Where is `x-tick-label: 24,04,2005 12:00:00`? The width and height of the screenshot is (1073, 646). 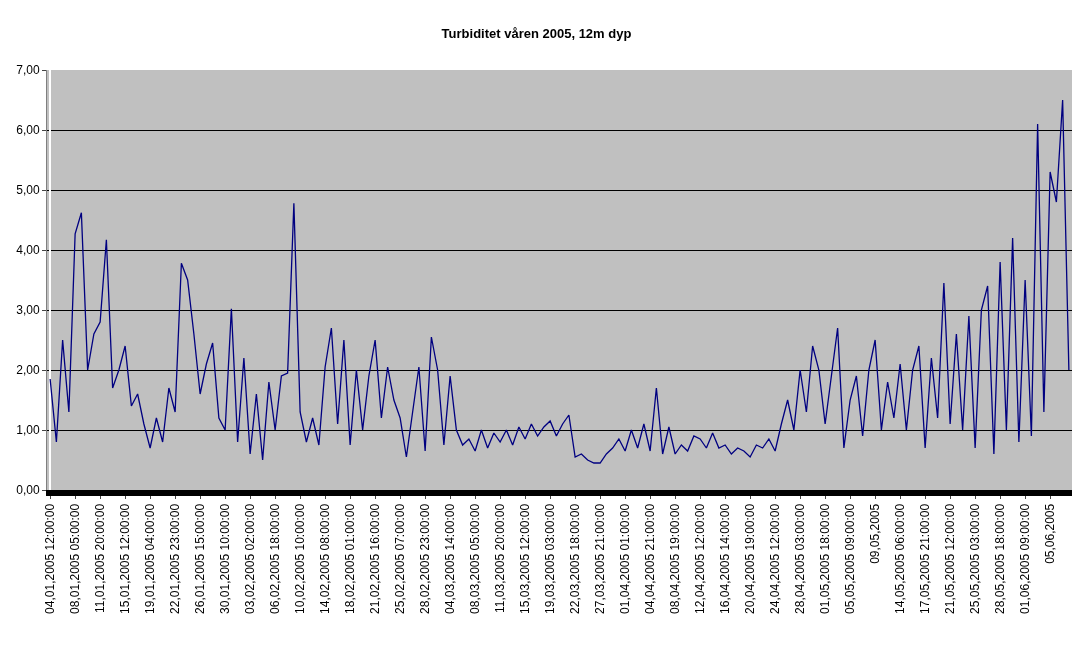 x-tick-label: 24,04,2005 12:00:00 is located at coordinates (775, 558).